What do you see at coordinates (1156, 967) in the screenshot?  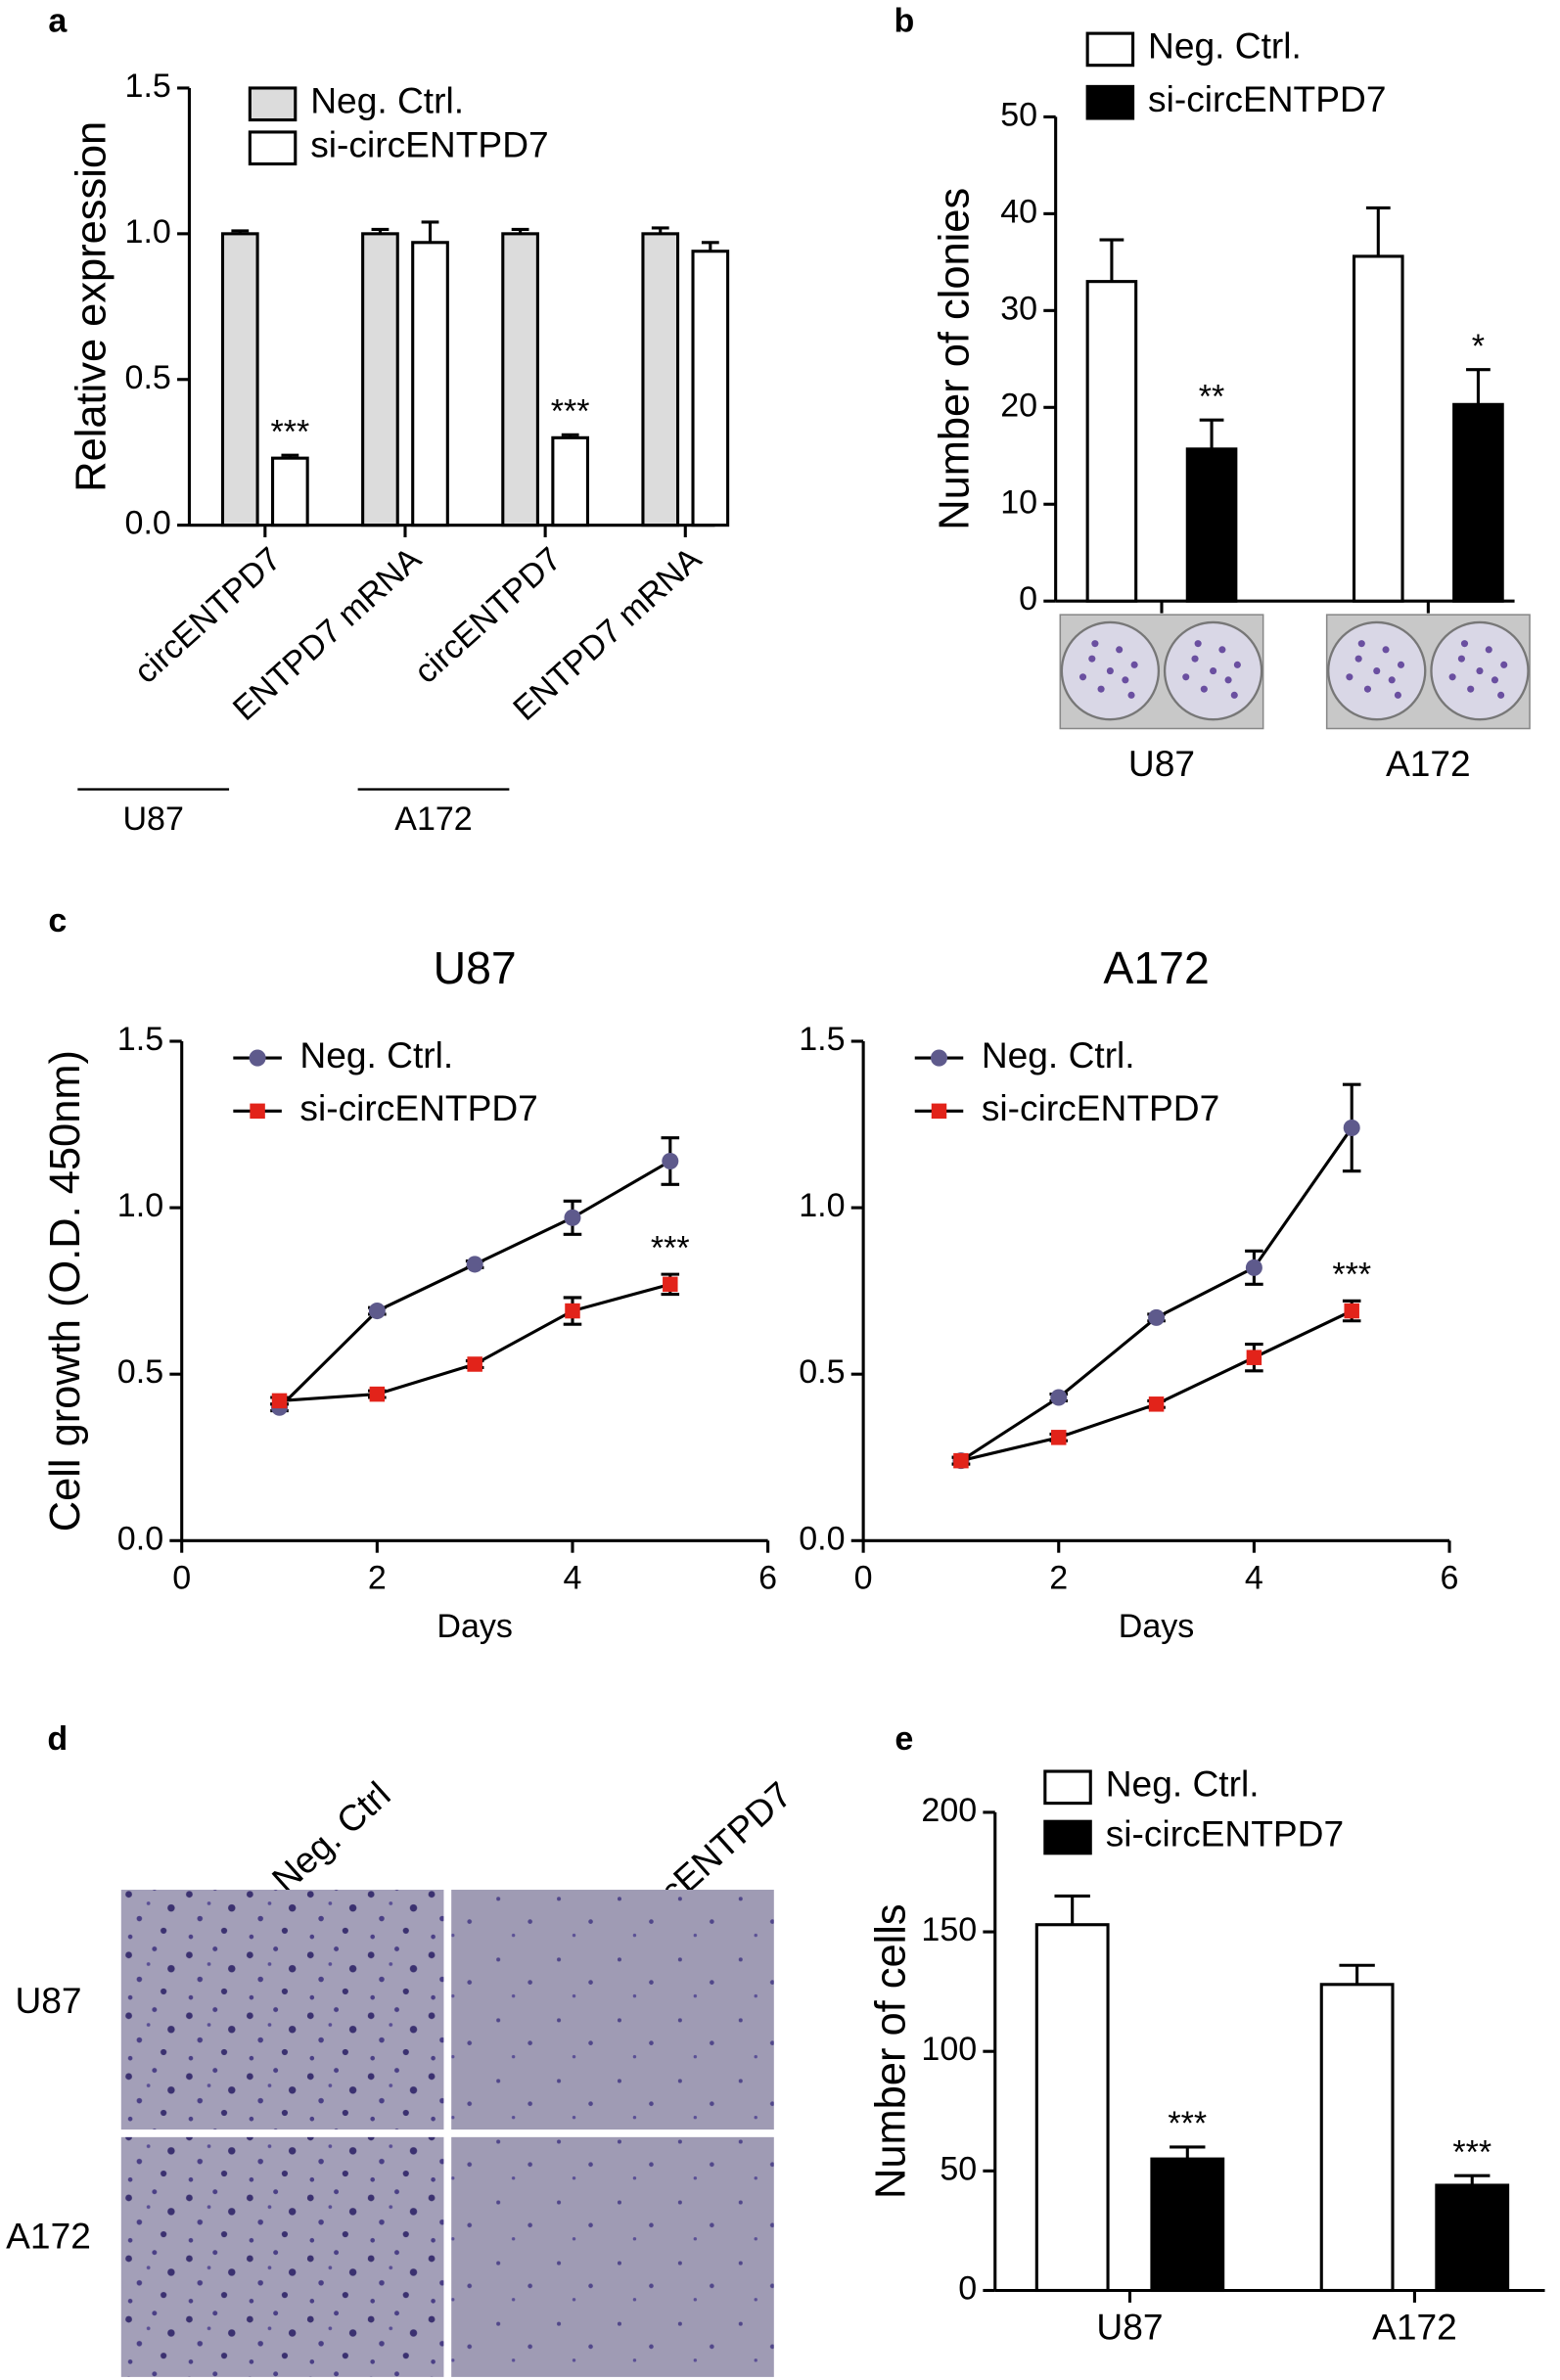 I see `chart-title: A172` at bounding box center [1156, 967].